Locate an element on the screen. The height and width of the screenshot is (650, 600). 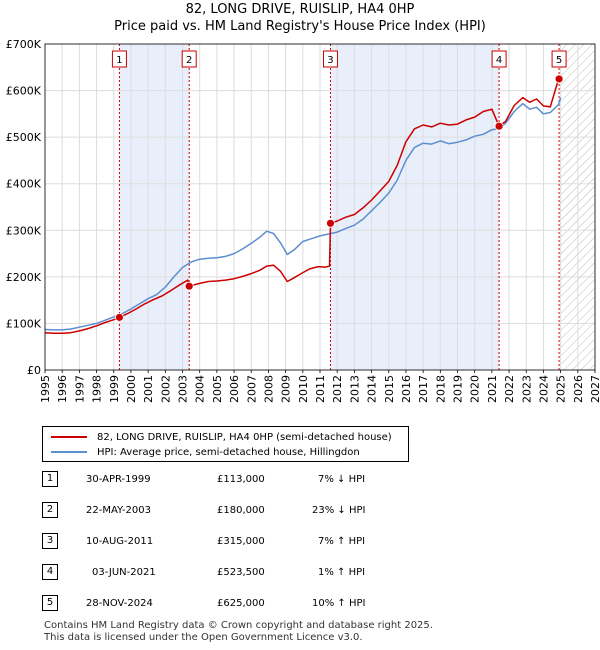
legend-swatch-sales is located at coordinates (69, 437).